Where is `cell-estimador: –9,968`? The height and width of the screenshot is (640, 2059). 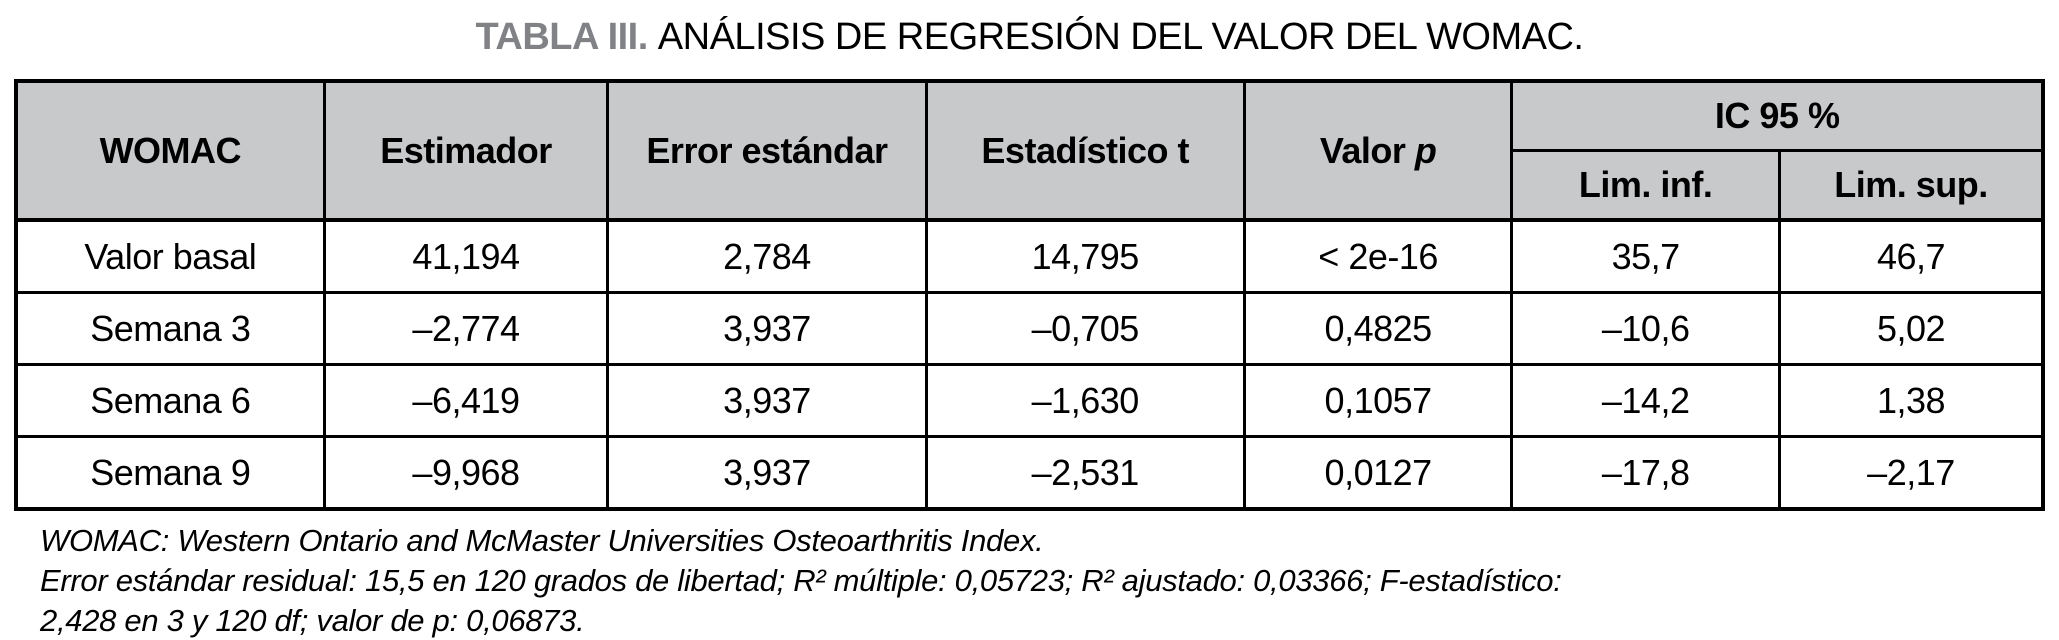 cell-estimador: –9,968 is located at coordinates (466, 473).